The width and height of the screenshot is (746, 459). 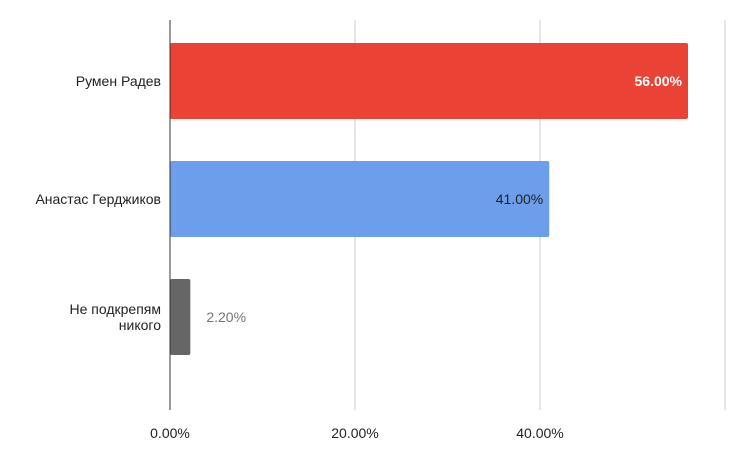 I want to click on x-tick-label: 20.00%, so click(x=354, y=433).